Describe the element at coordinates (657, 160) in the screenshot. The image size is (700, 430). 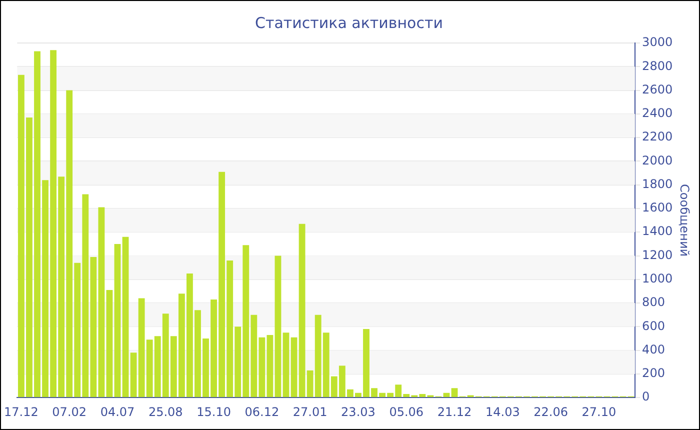
I see `y-tick-label: 2000` at that location.